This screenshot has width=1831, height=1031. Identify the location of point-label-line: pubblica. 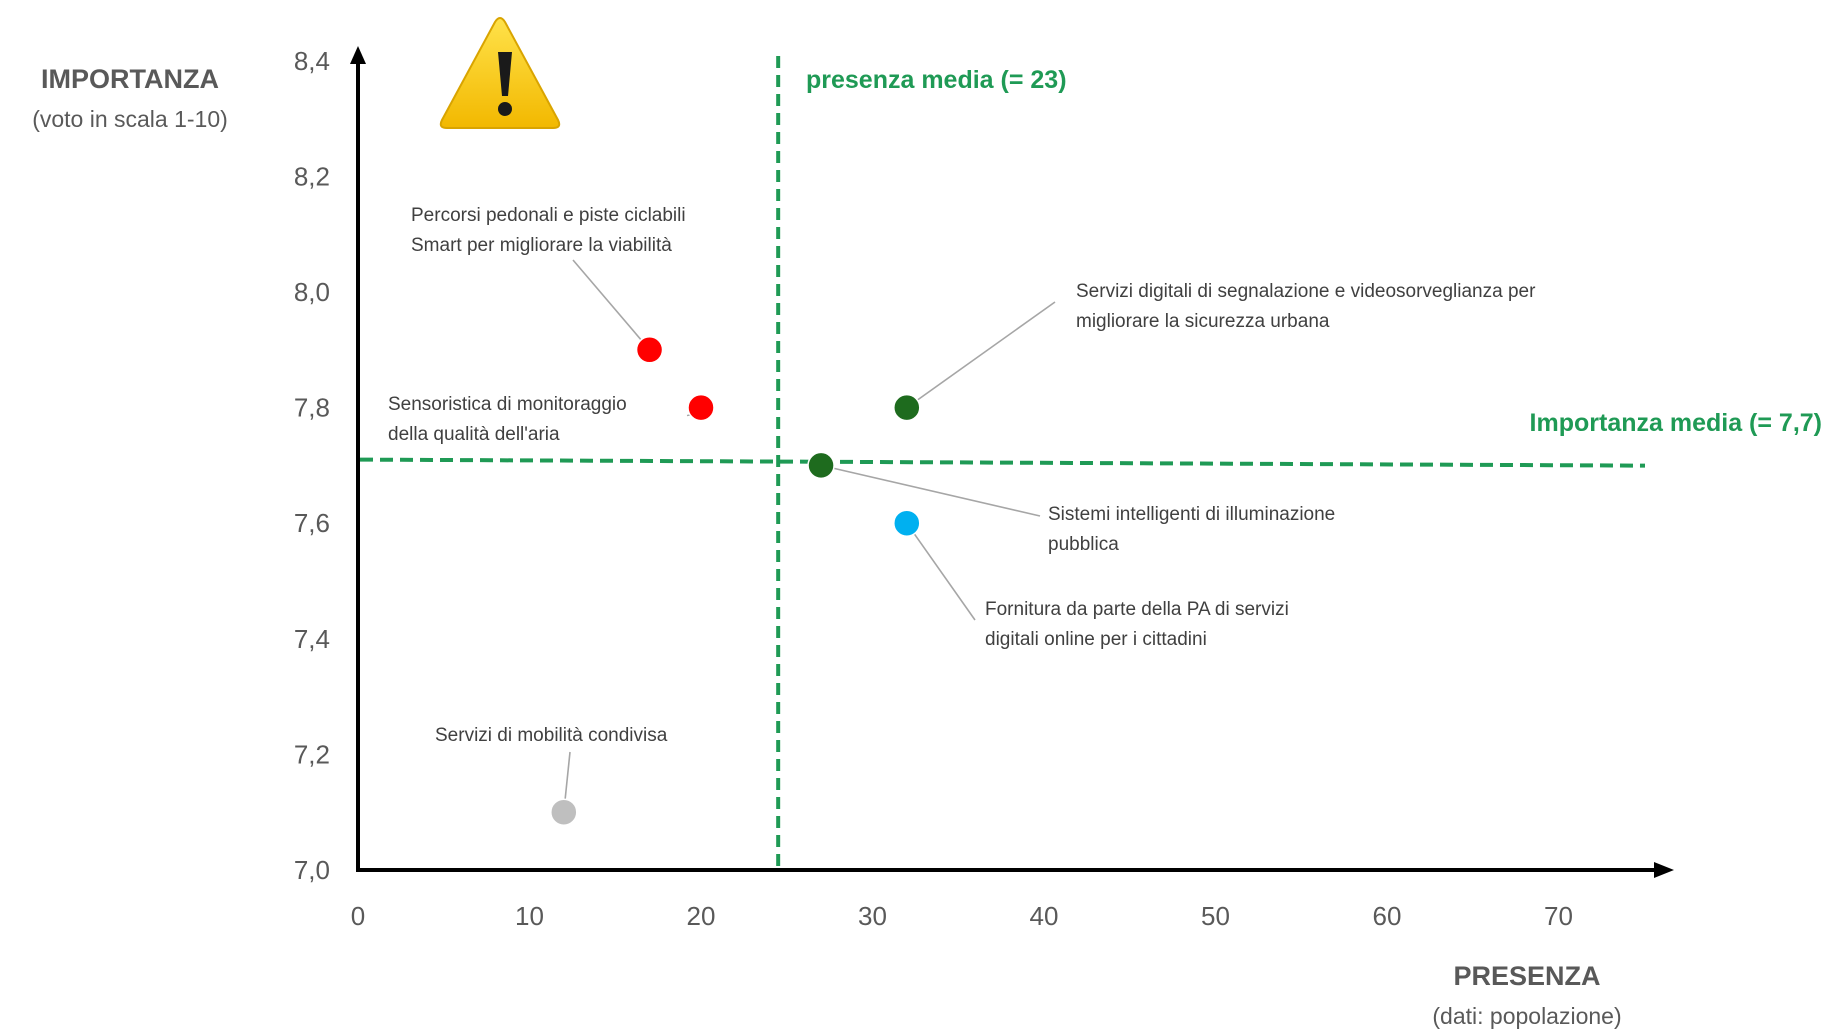
(1083, 544).